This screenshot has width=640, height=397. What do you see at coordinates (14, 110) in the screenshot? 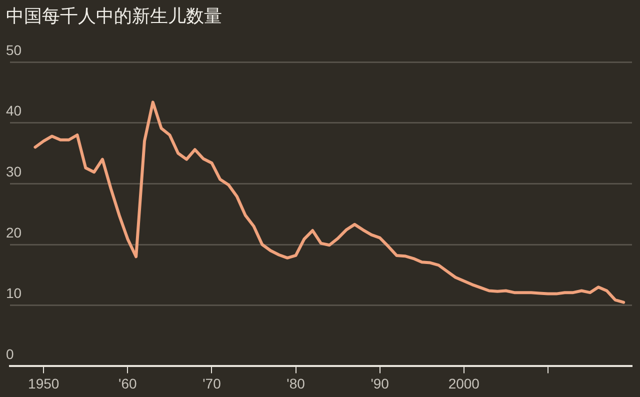
I see `y-tick-label: 40` at bounding box center [14, 110].